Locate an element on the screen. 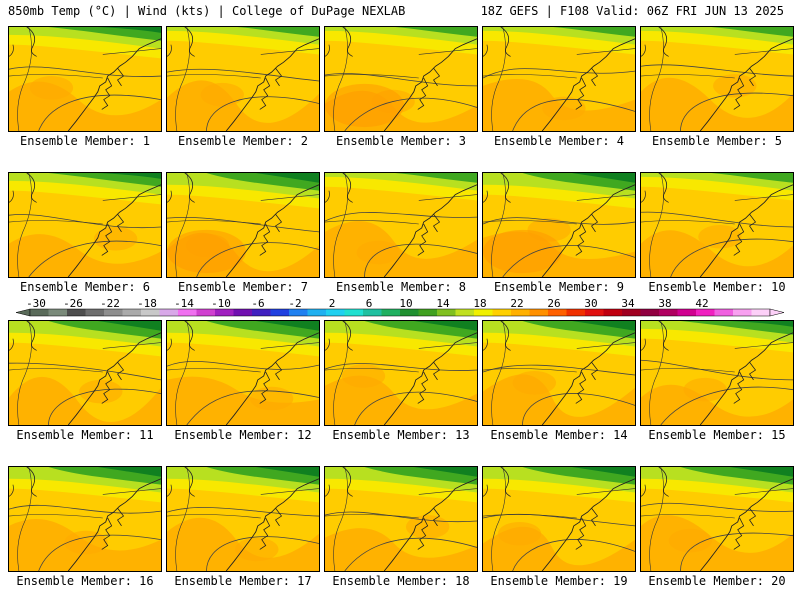 The width and height of the screenshot is (800, 600). colorbar-max-arrow is located at coordinates (777, 312).